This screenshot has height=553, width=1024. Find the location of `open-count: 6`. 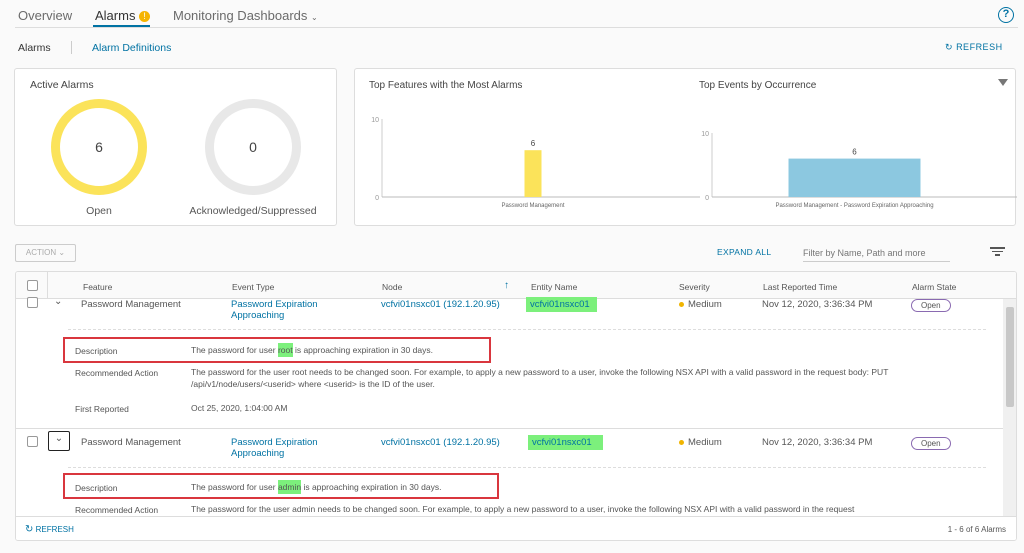

open-count: 6 is located at coordinates (99, 147).